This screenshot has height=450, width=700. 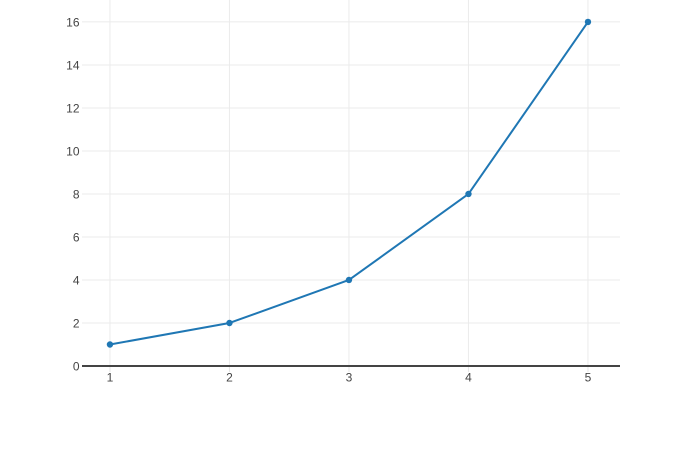 What do you see at coordinates (229, 378) in the screenshot?
I see `x-tick-label: 2` at bounding box center [229, 378].